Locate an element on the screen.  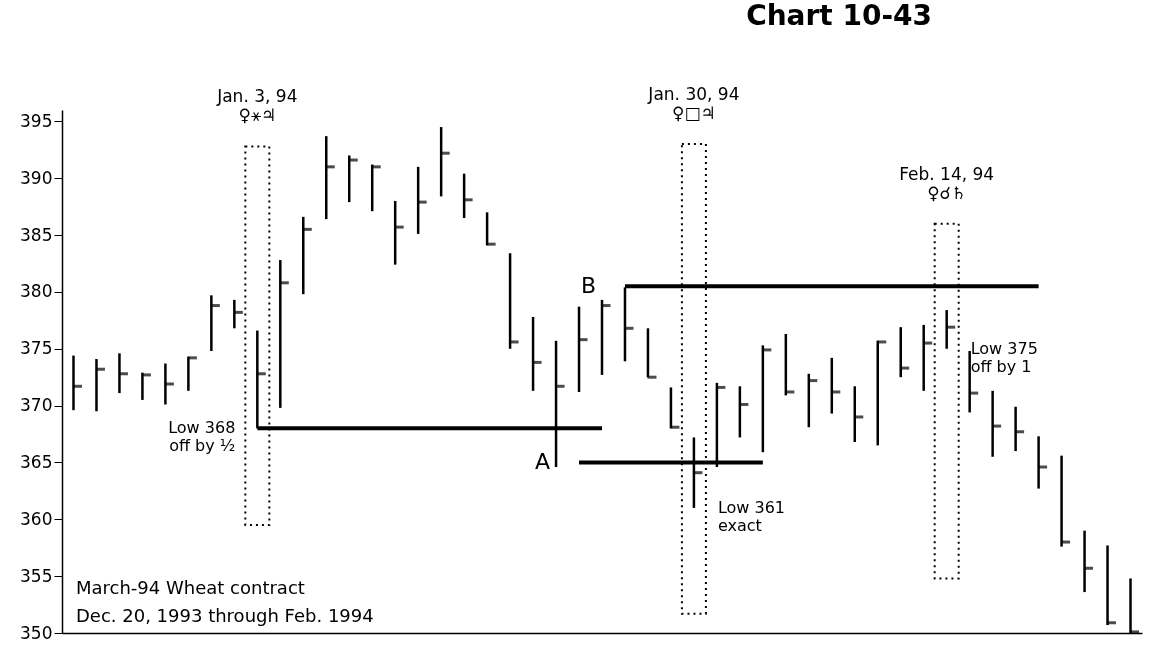
annotation: March-94 Wheat contract is located at coordinates (190, 587).